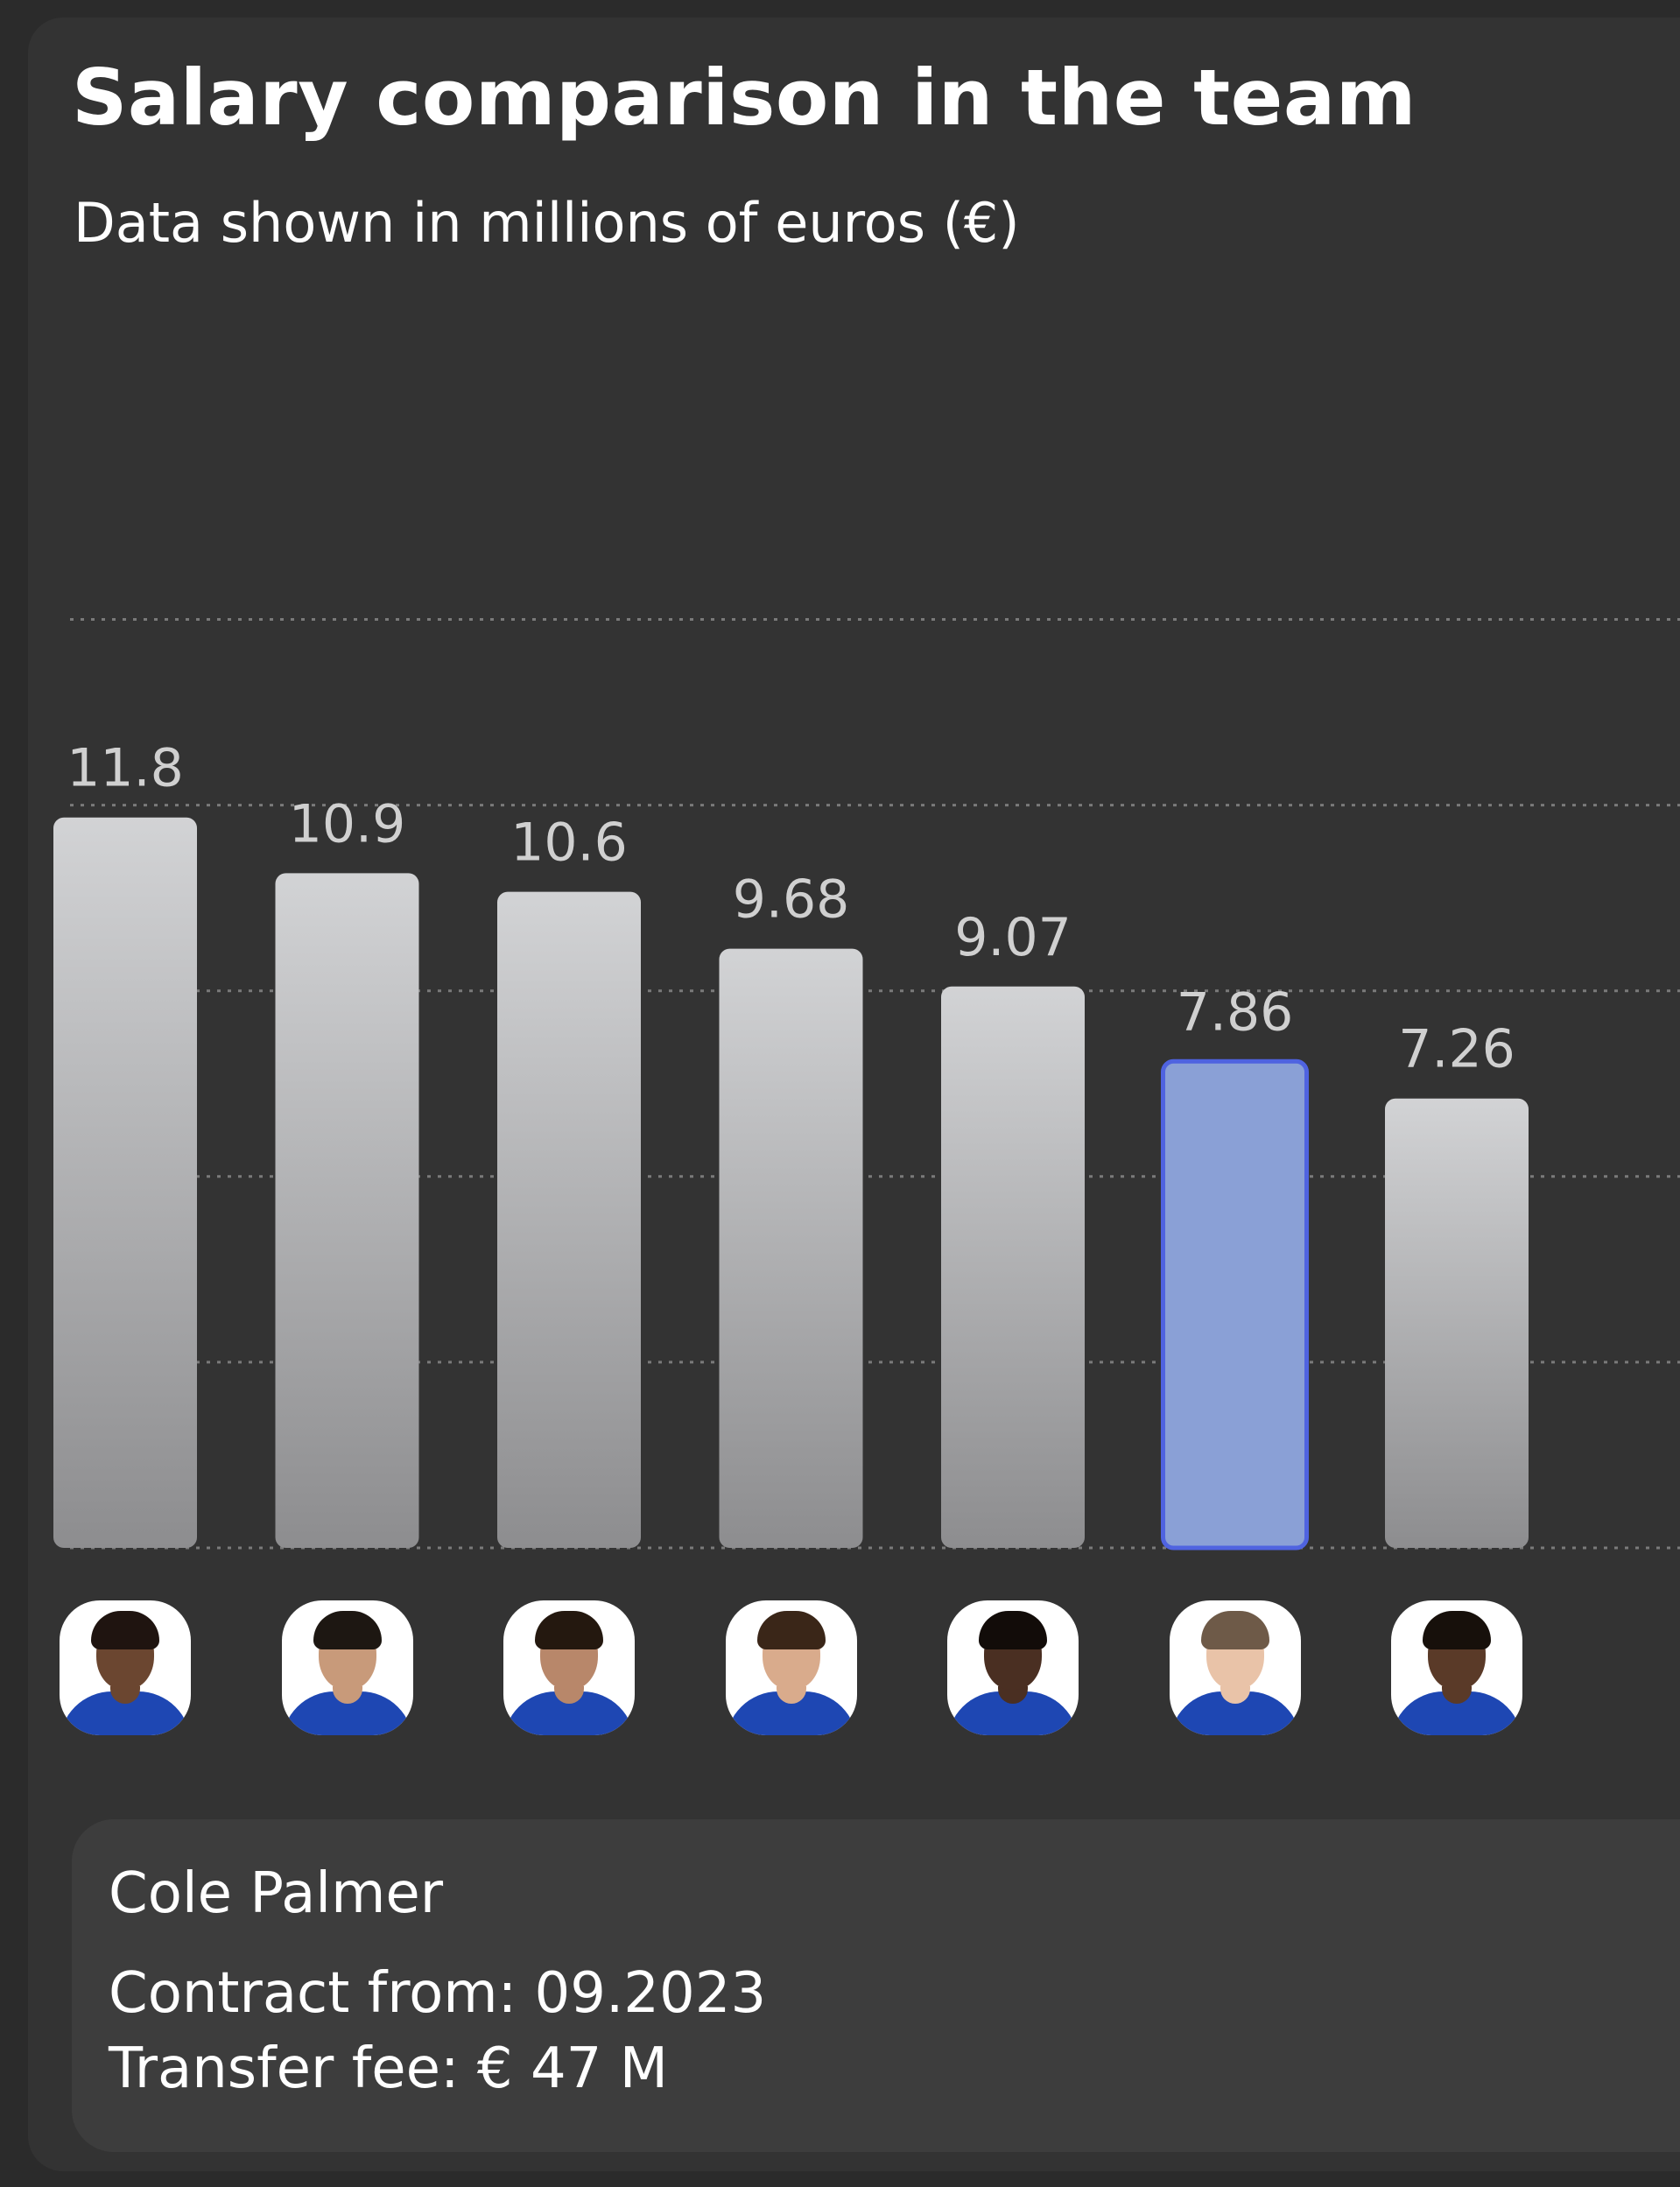 The image size is (1680, 2187). Describe the element at coordinates (1013, 937) in the screenshot. I see `bar-value-label: 9.07` at that location.